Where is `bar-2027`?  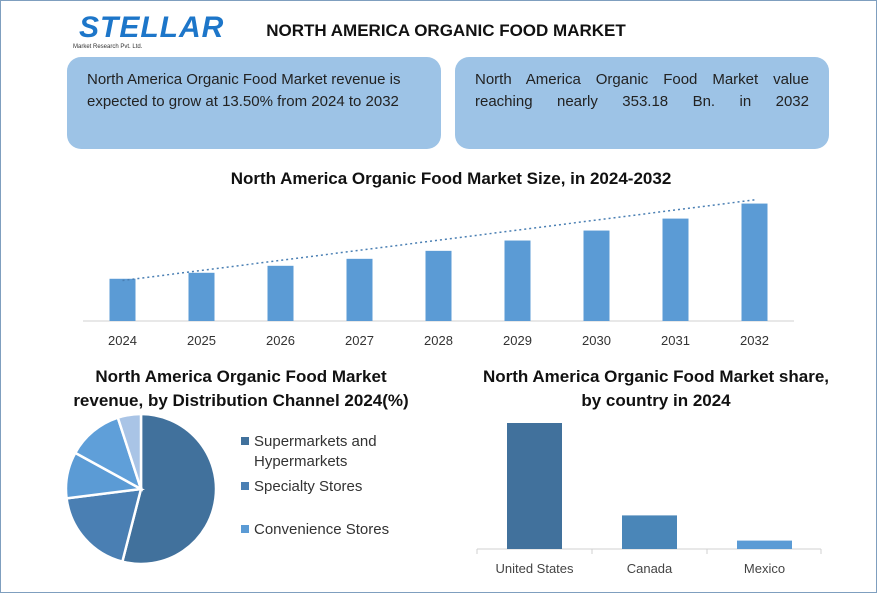 bar-2027 is located at coordinates (359, 289).